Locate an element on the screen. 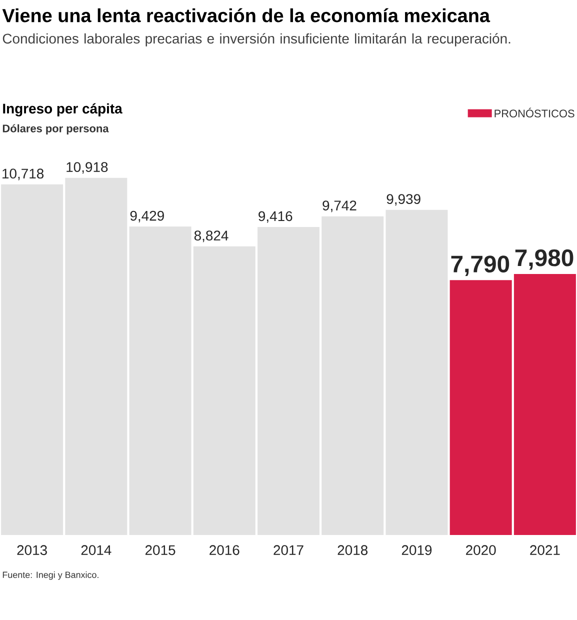 The width and height of the screenshot is (577, 620). x-tick-label: 2017 is located at coordinates (289, 550).